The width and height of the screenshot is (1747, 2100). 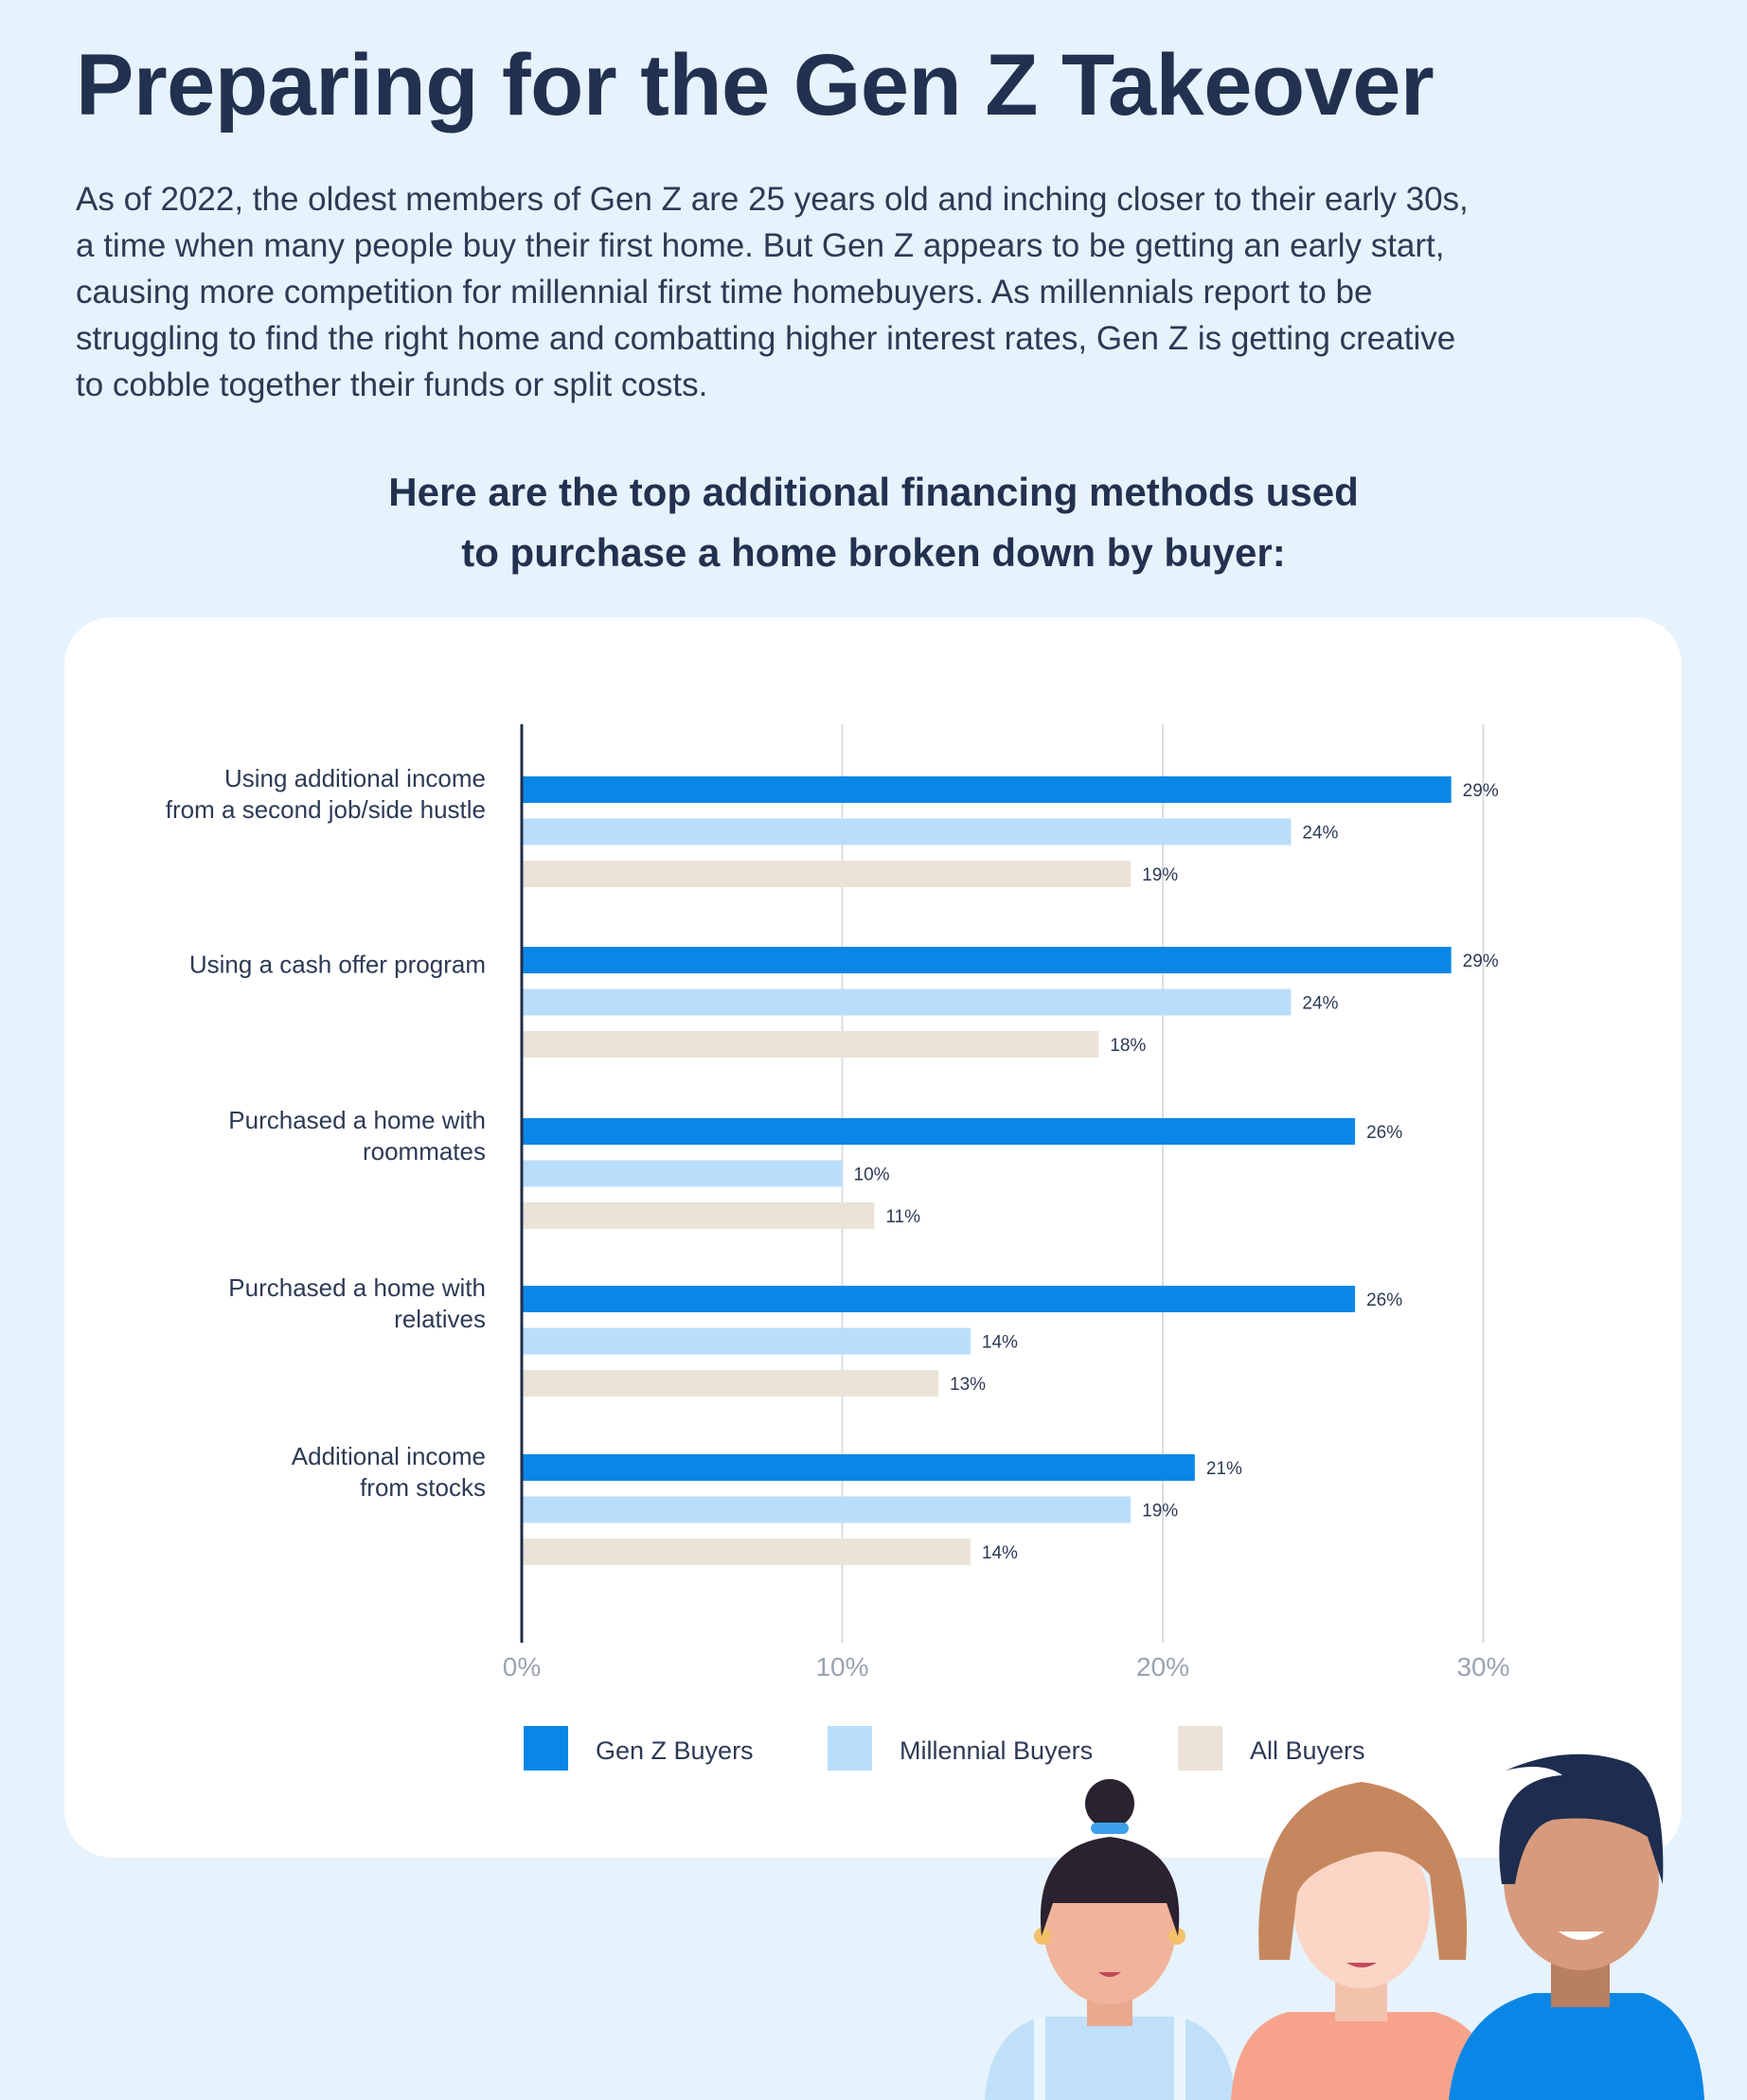 I want to click on data-label: 21%, so click(x=1224, y=1469).